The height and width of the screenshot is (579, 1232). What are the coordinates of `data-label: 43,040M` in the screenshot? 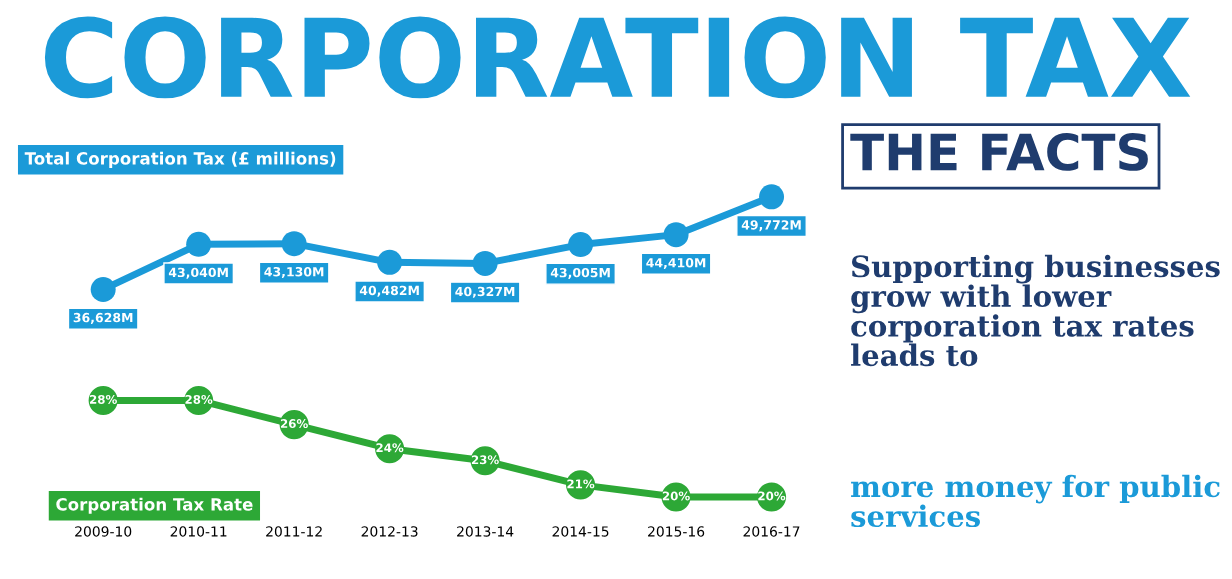 It's located at (198, 273).